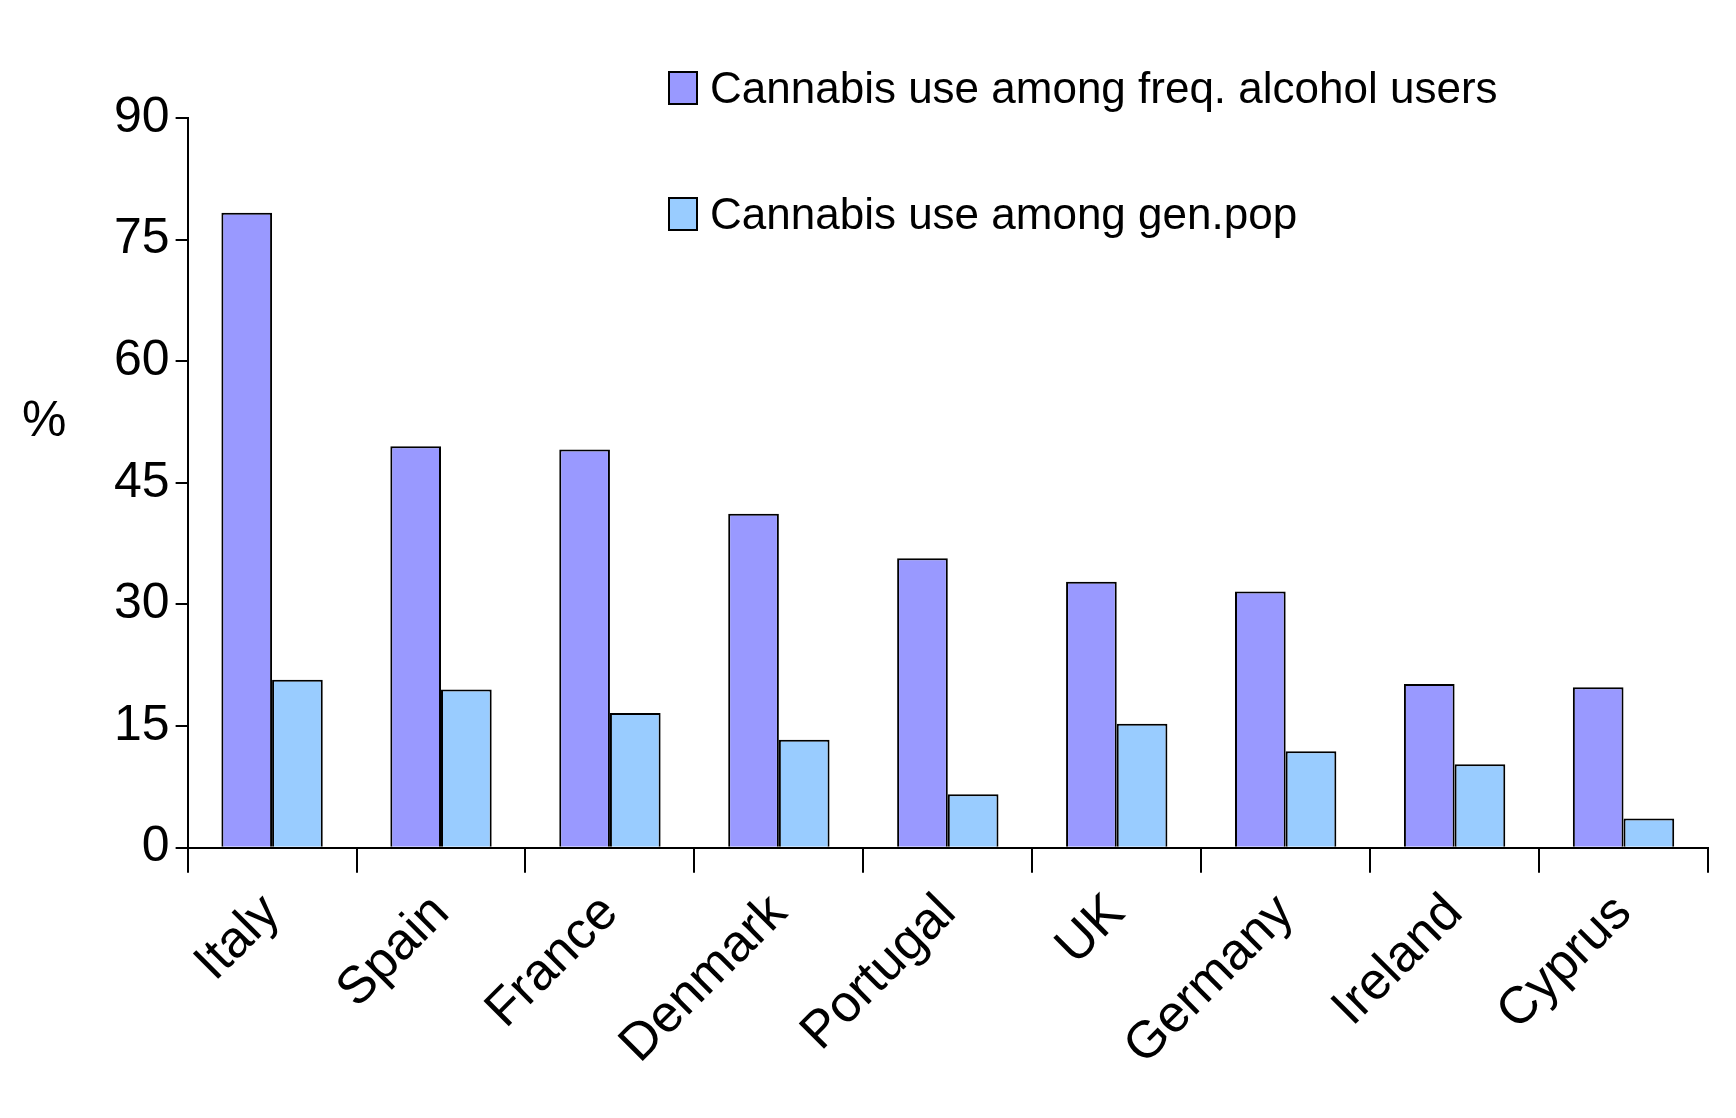 The image size is (1736, 1118). I want to click on legend-label: Cannabis use among freq. alcohol users, so click(1104, 88).